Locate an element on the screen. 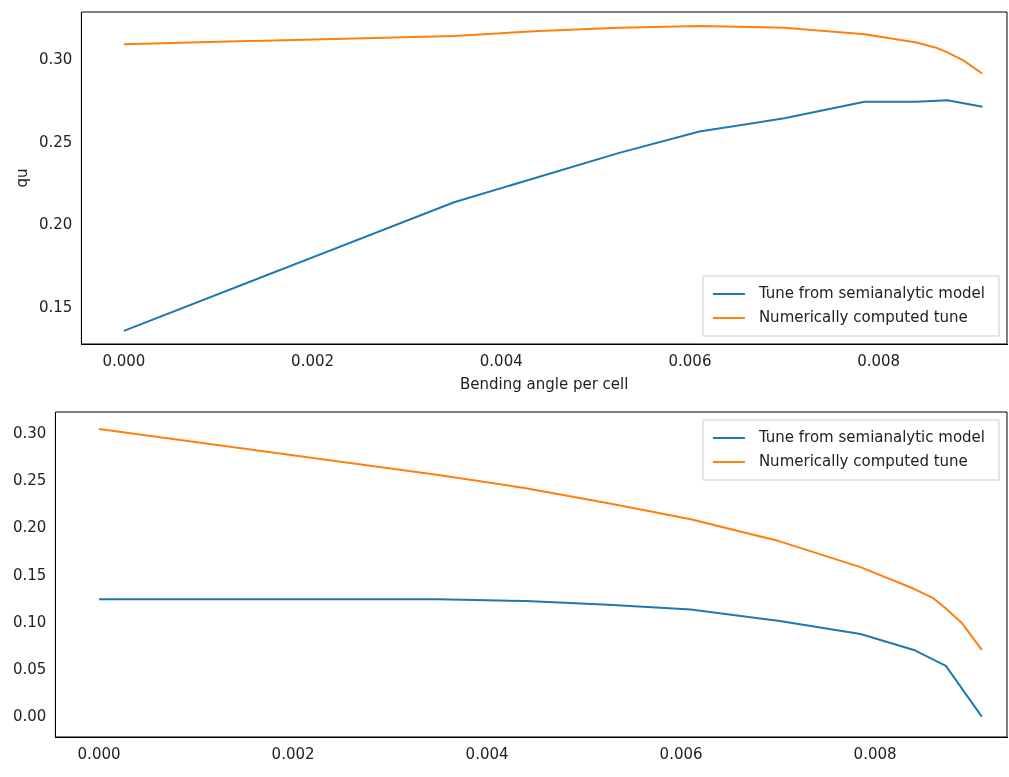 Image resolution: width=1009 pixels, height=777 pixels. y-tick-label: 0.05 is located at coordinates (29, 668).